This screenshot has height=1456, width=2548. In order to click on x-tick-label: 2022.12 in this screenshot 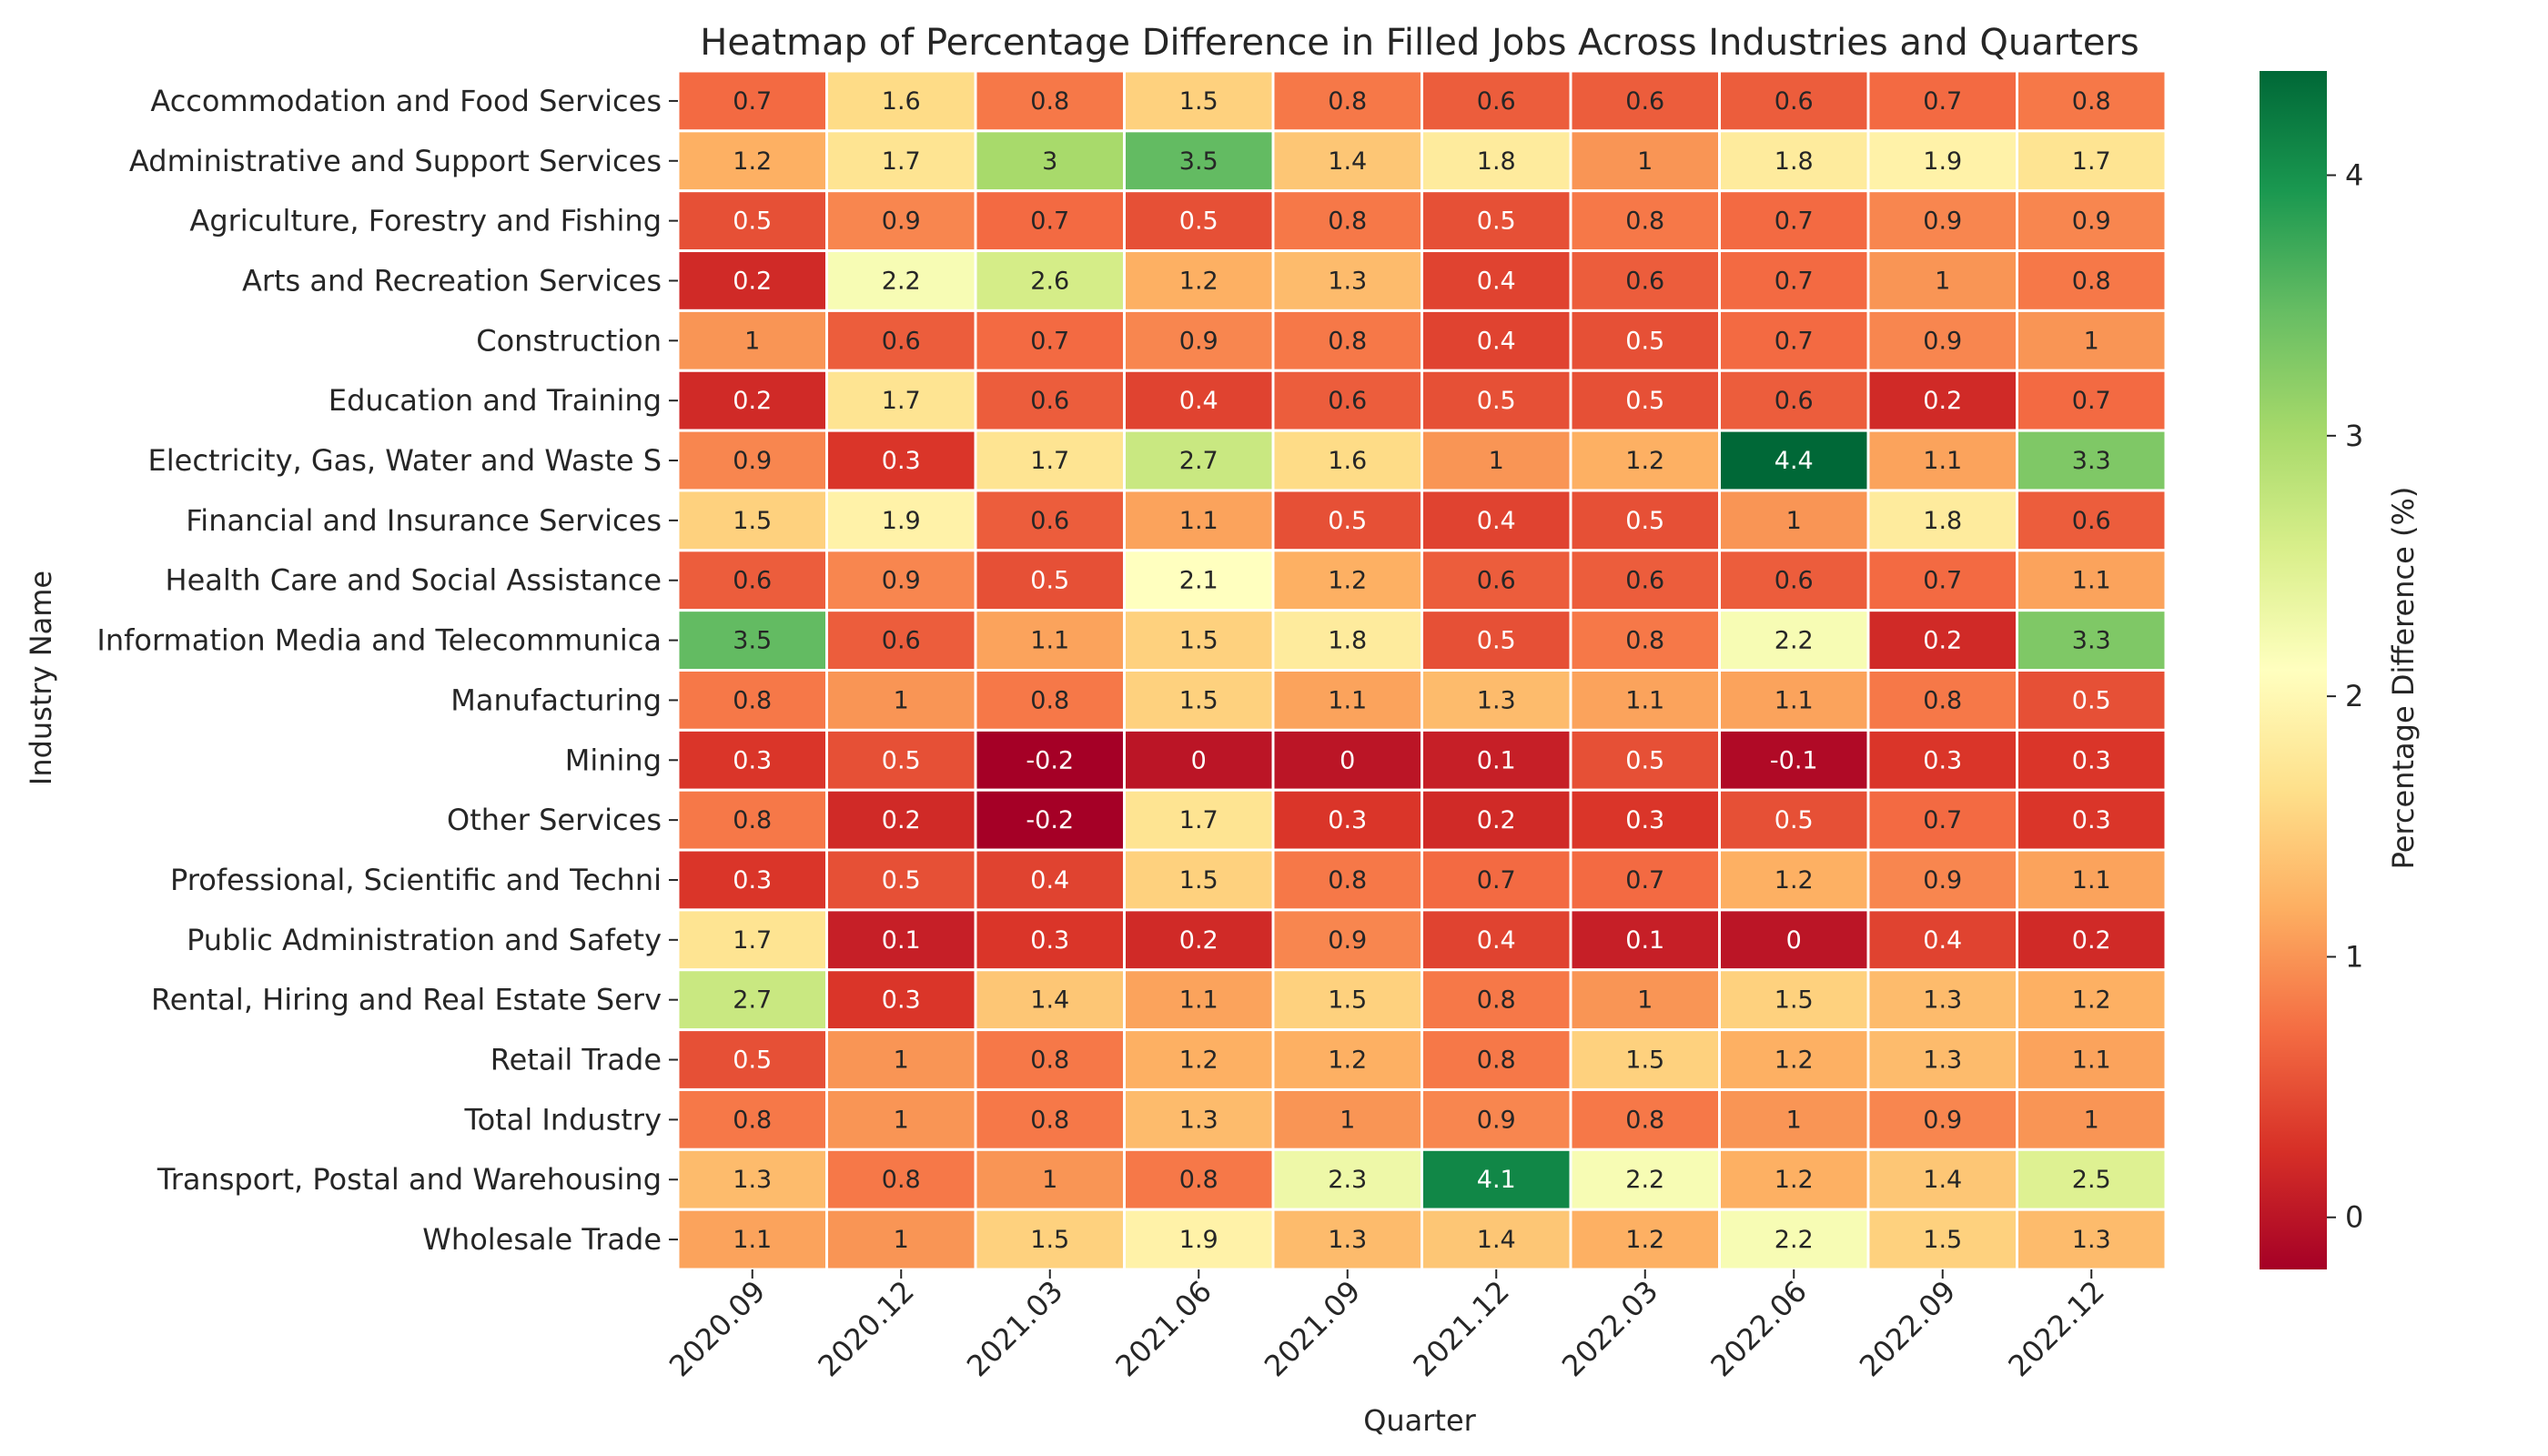, I will do `click(2056, 1329)`.